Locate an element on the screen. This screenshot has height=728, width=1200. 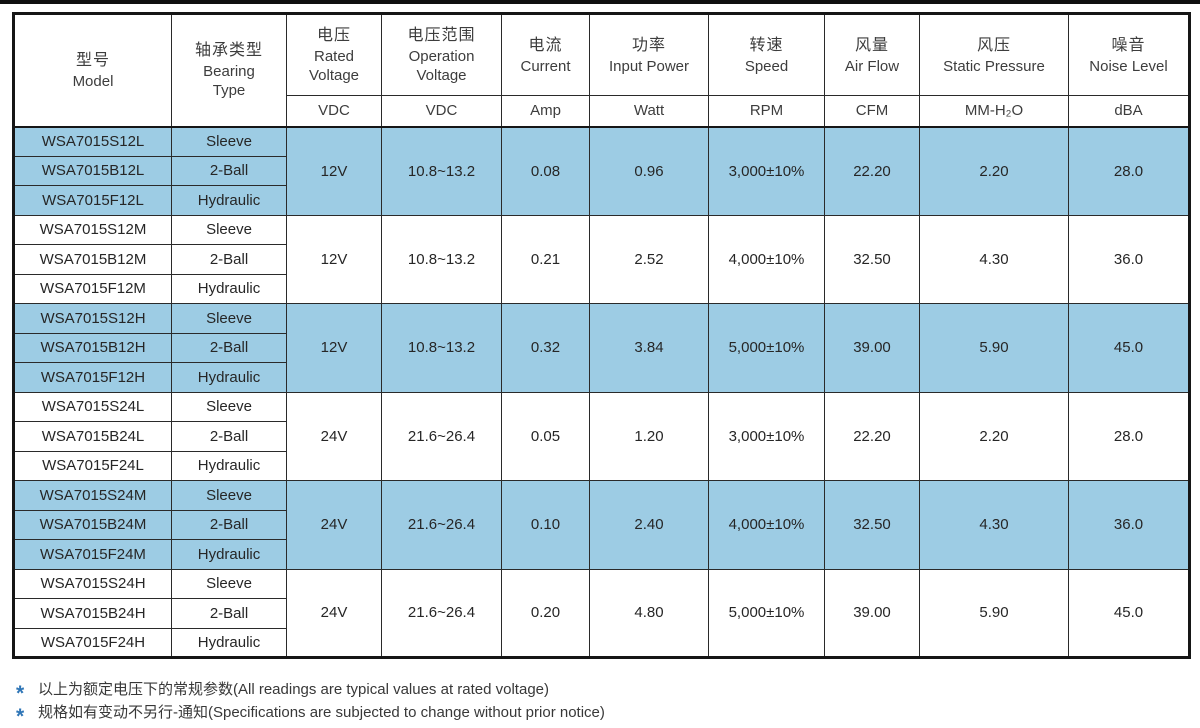
model-cell: WSA7015F24M is located at coordinates (92, 554).